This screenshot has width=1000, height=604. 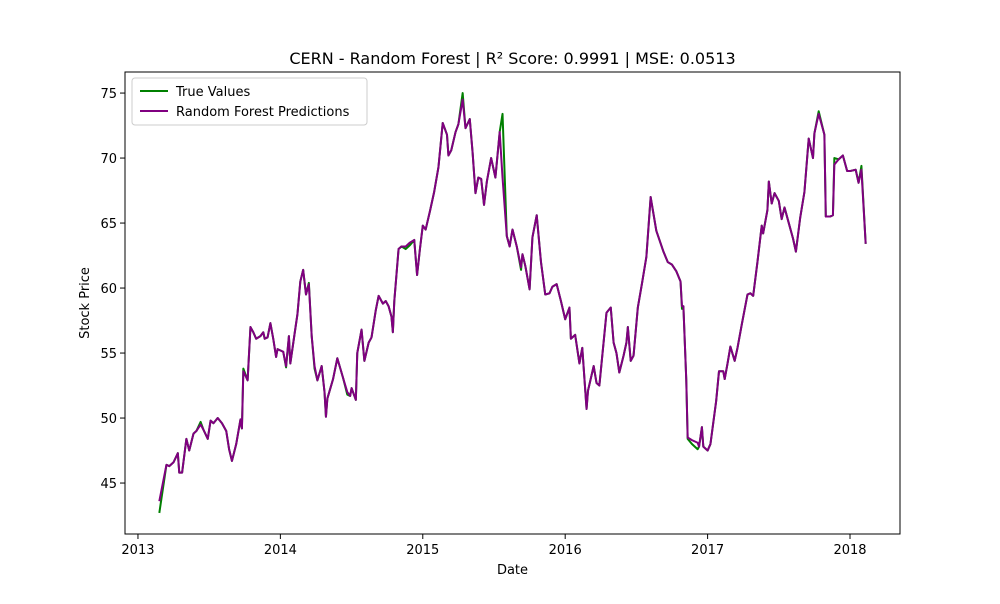 I want to click on y-tick-label: 55, so click(x=108, y=354).